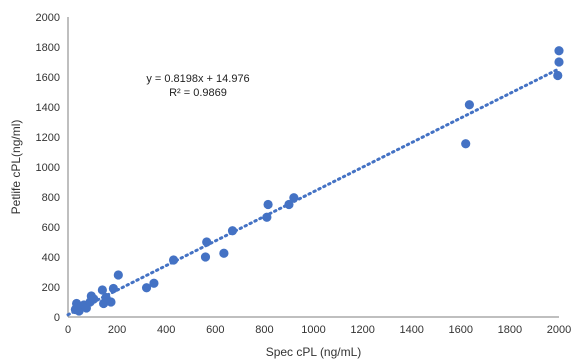 This screenshot has height=362, width=573. Describe the element at coordinates (559, 330) in the screenshot. I see `x-tick-label: 2000` at that location.